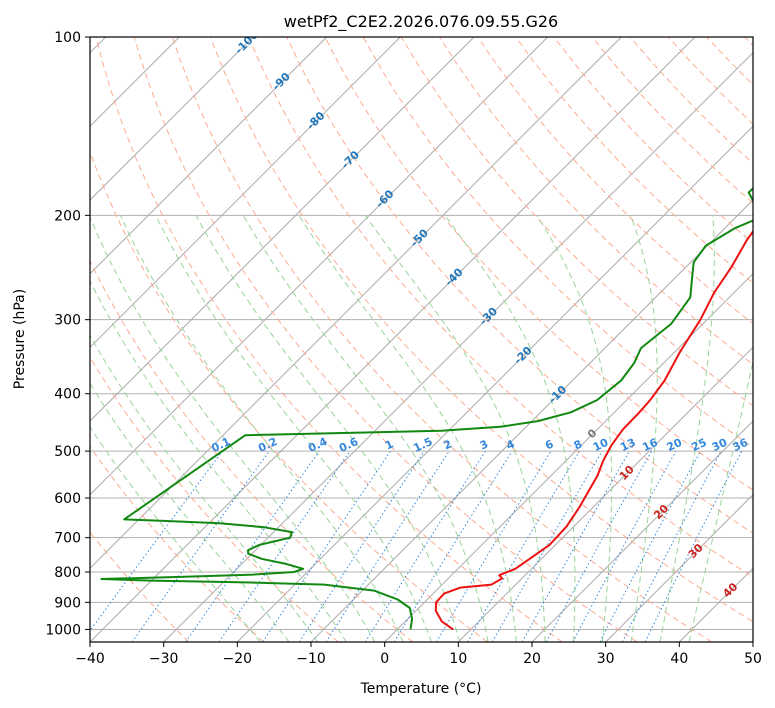  I want to click on mixing-ratio-labels: 0.1 0.2 0.4 0.6 1 1.5 2 3 4 6 8 10 13 16 20 25 30 36, so click(479, 445).